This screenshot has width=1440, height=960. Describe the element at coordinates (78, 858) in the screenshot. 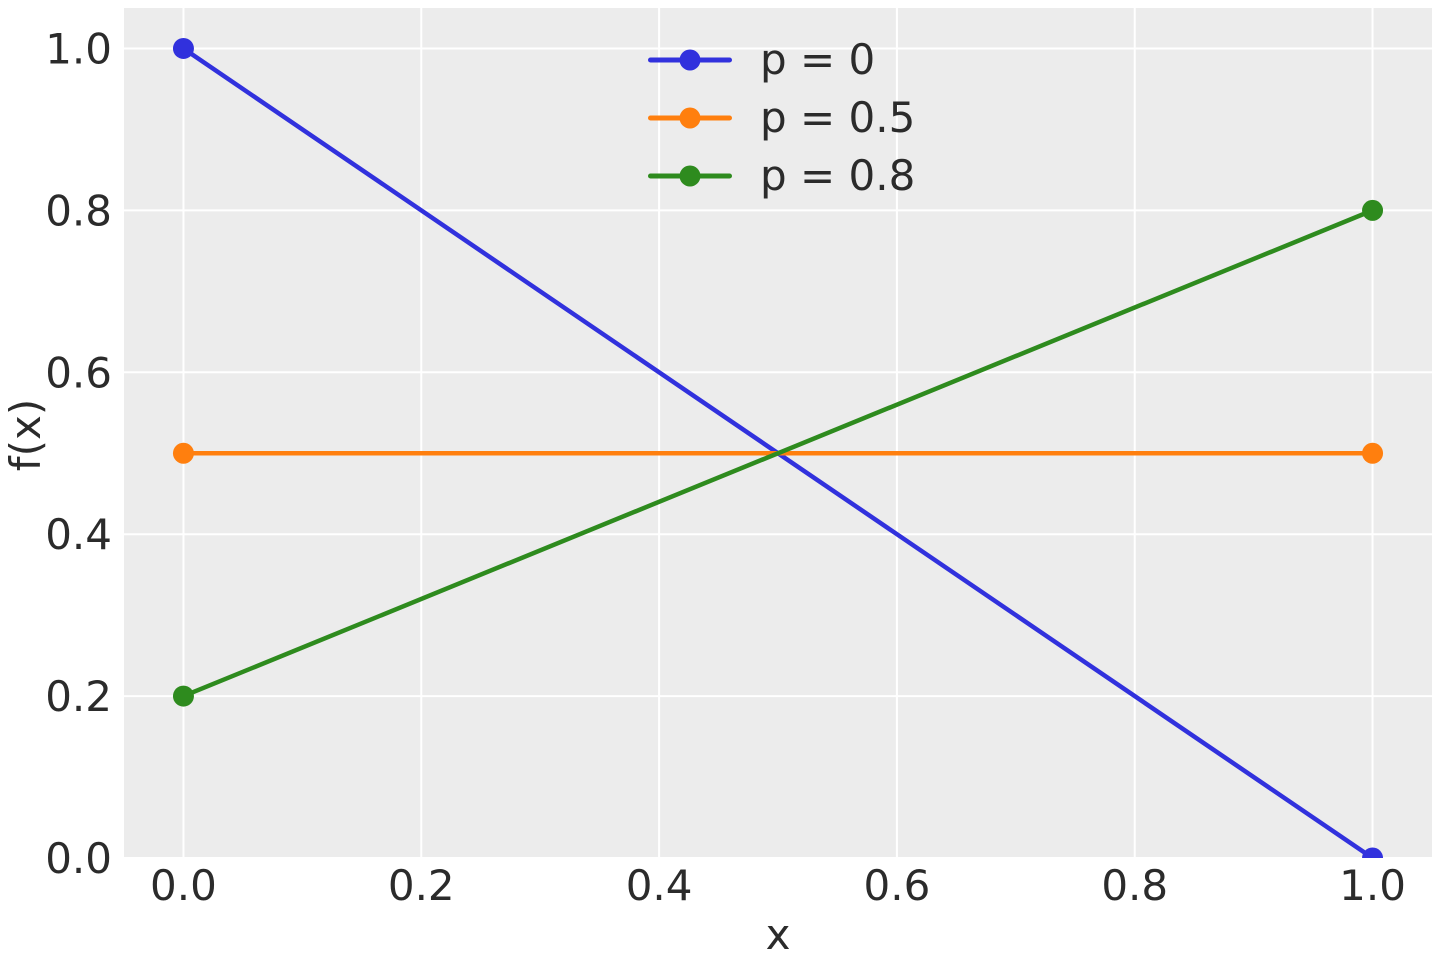

I see `y-tick-label: 0.0` at that location.